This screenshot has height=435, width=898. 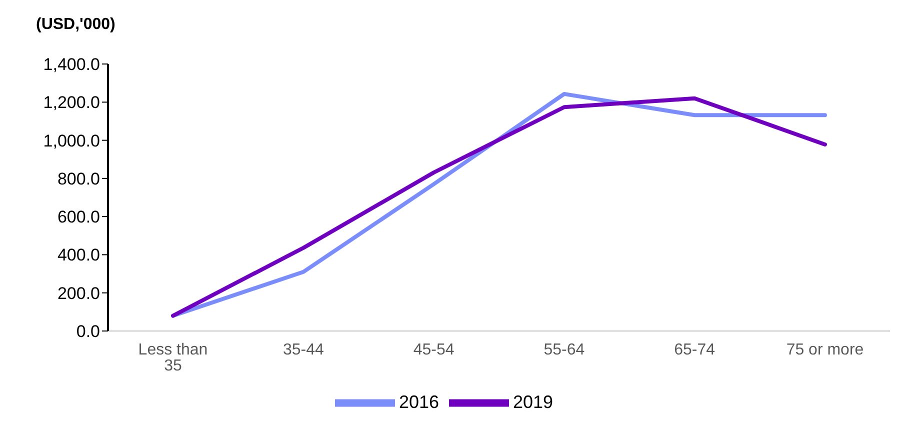 I want to click on y-tick-label: 200.0, so click(x=78, y=293).